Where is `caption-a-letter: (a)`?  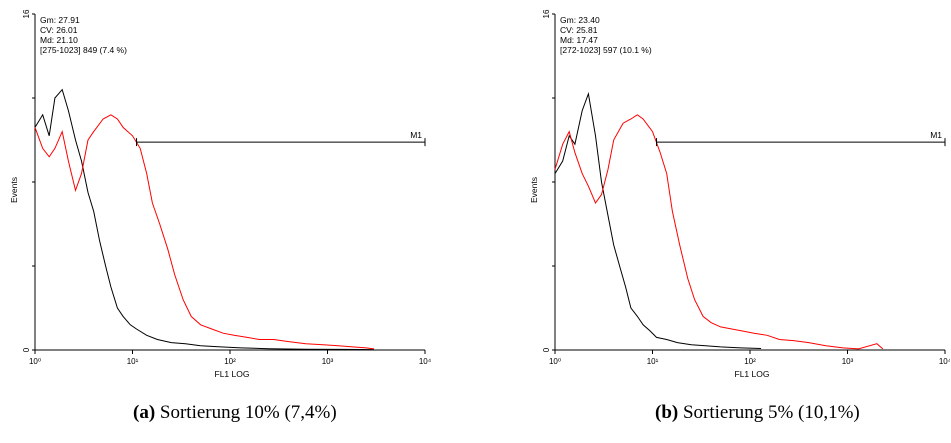 caption-a-letter: (a) is located at coordinates (144, 412).